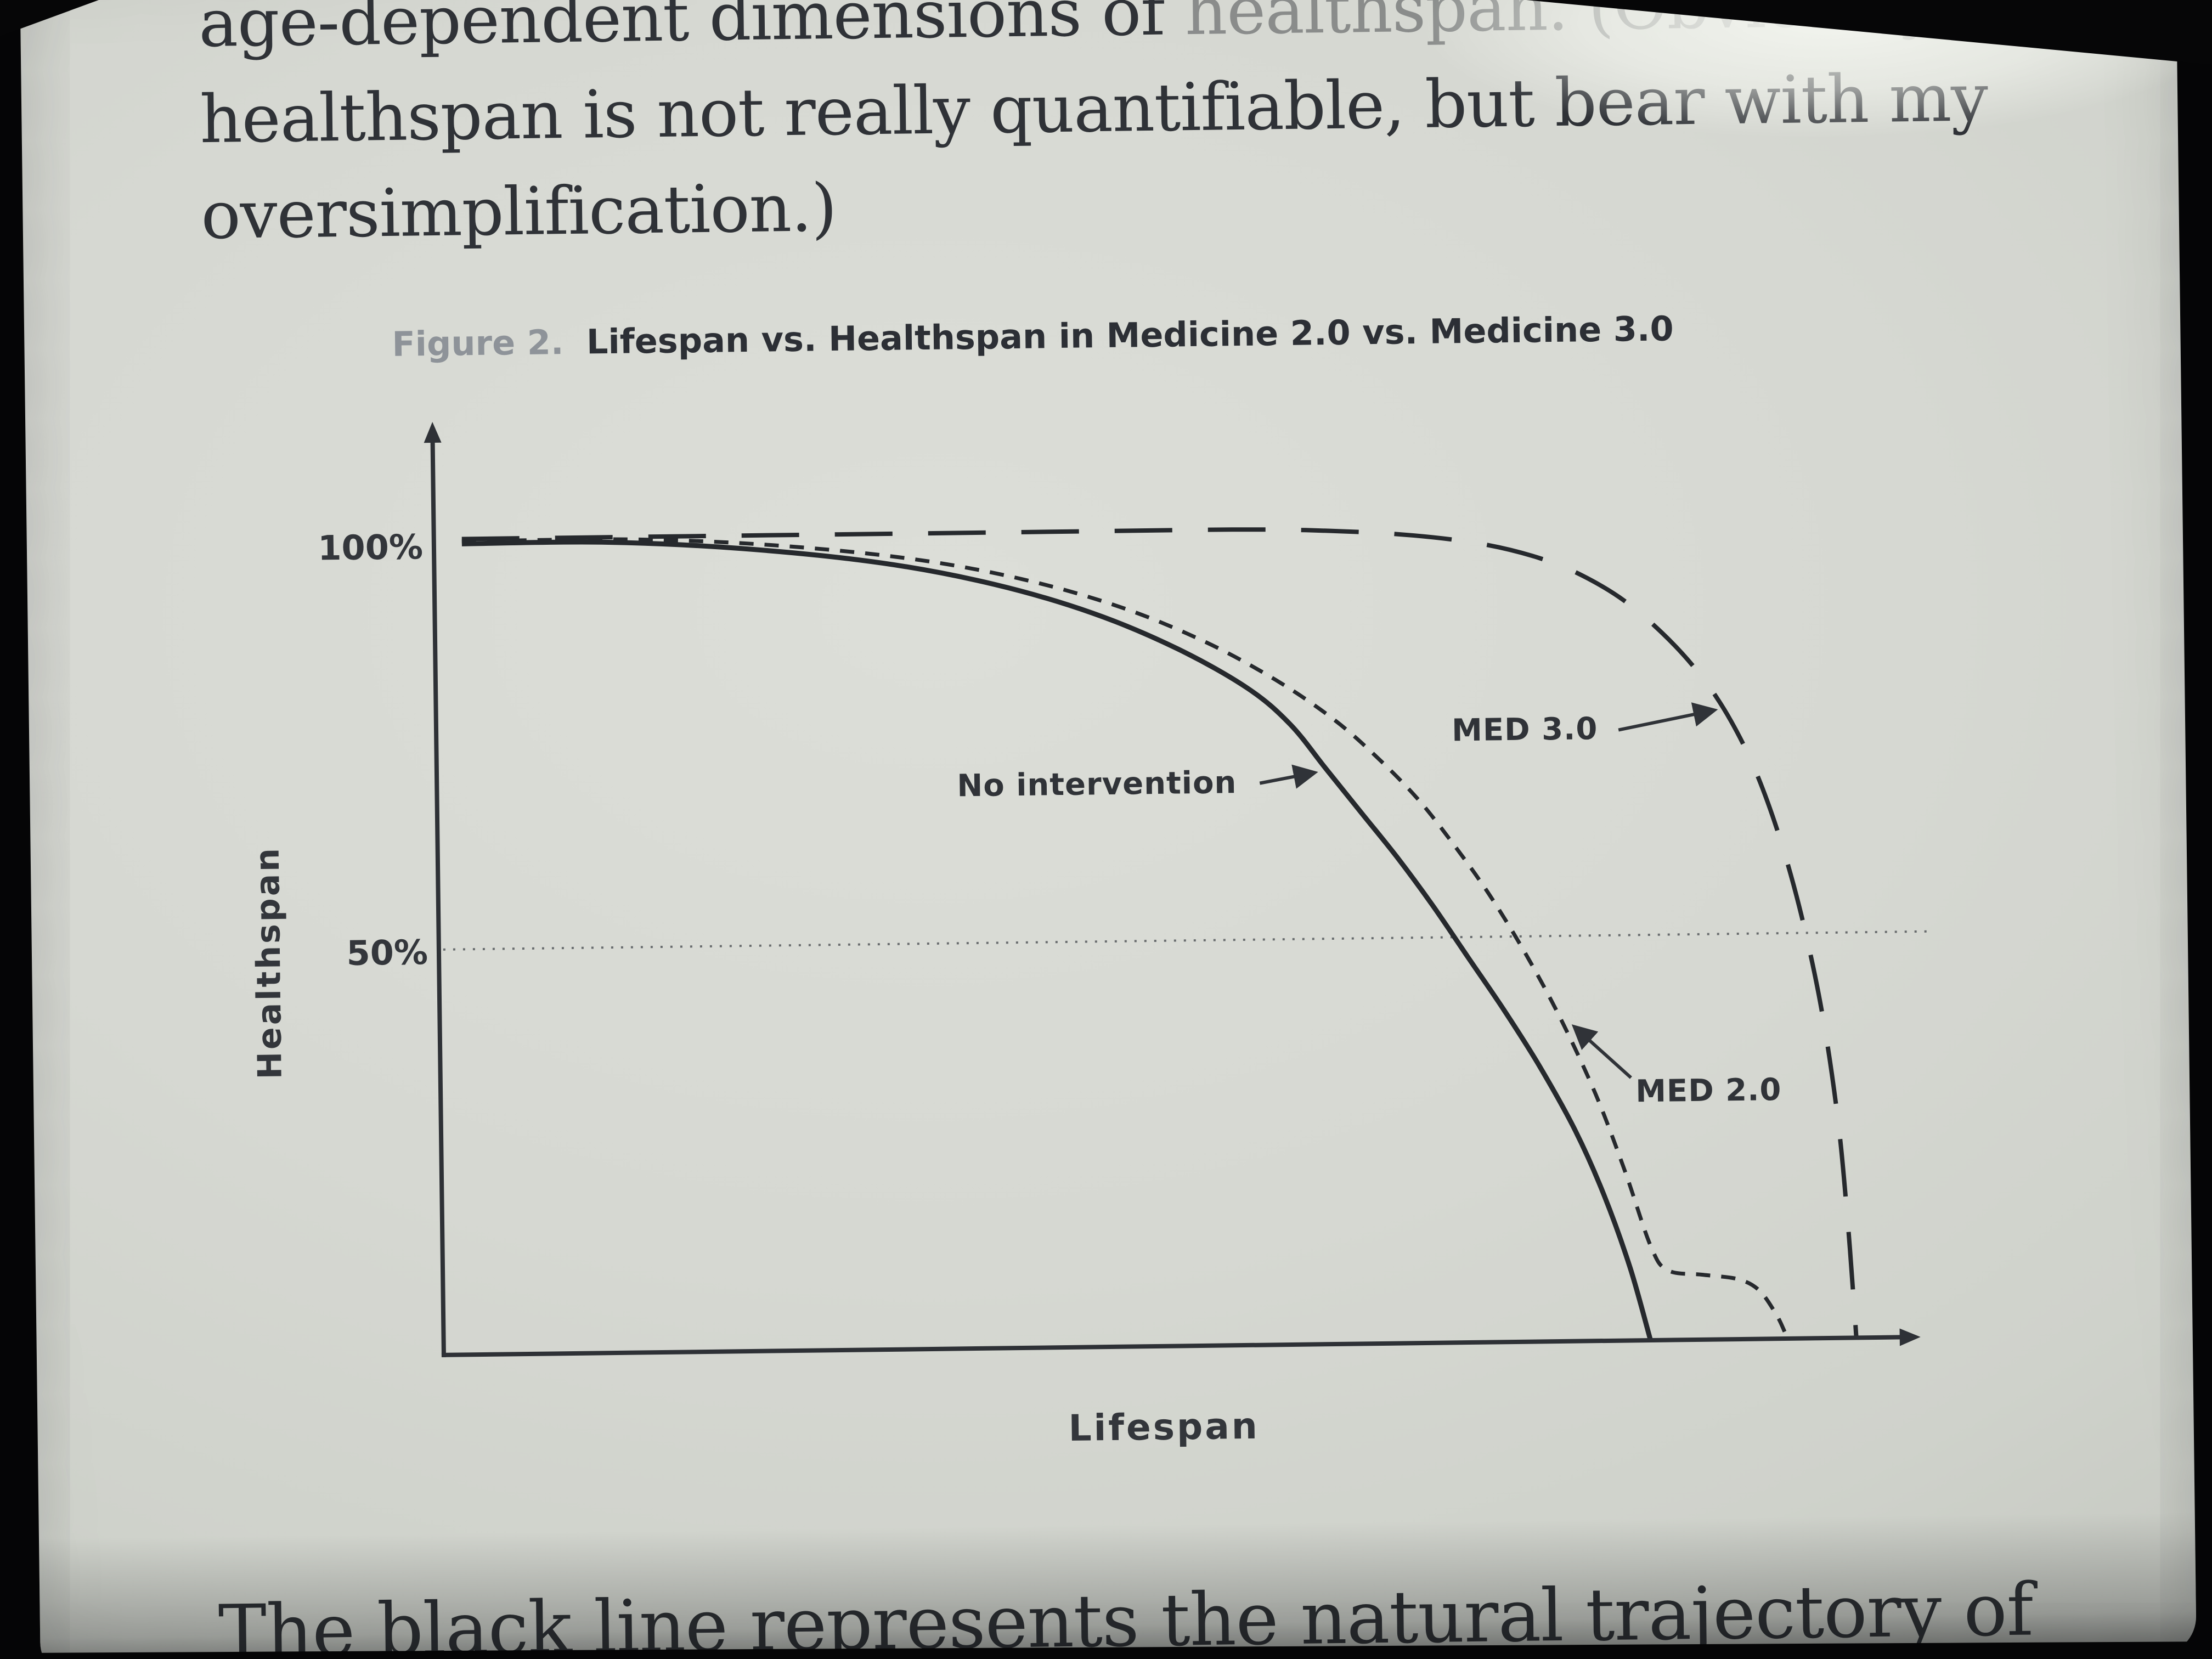  Describe the element at coordinates (1288, 776) in the screenshot. I see `no-intervention-arrow` at that location.